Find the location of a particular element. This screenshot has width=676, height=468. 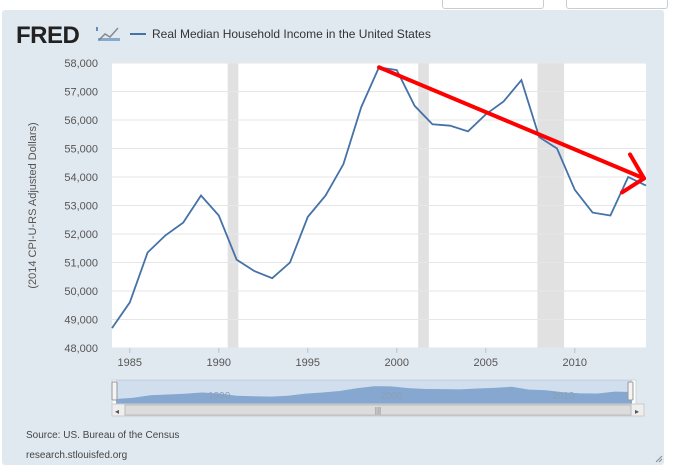

x-tick-label: 2010 is located at coordinates (575, 363).